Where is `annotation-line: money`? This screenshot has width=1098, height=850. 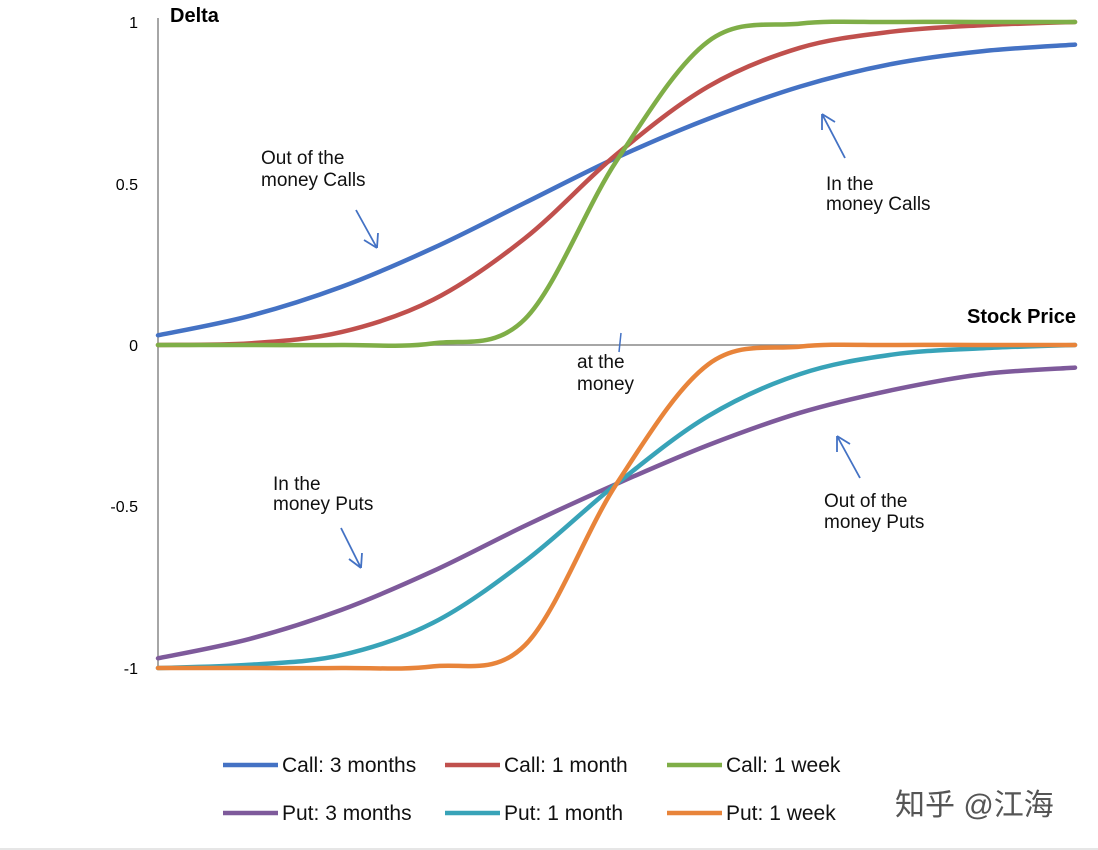
annotation-line: money is located at coordinates (606, 384).